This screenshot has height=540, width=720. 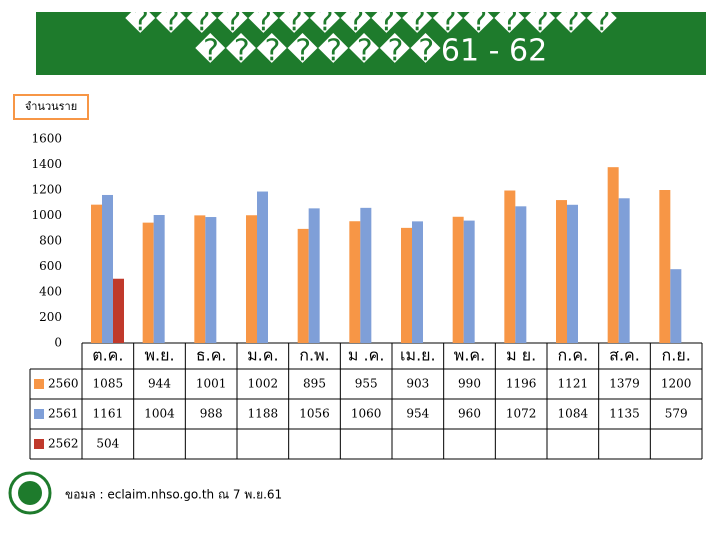 What do you see at coordinates (108, 414) in the screenshot?
I see `table-value: 1161` at bounding box center [108, 414].